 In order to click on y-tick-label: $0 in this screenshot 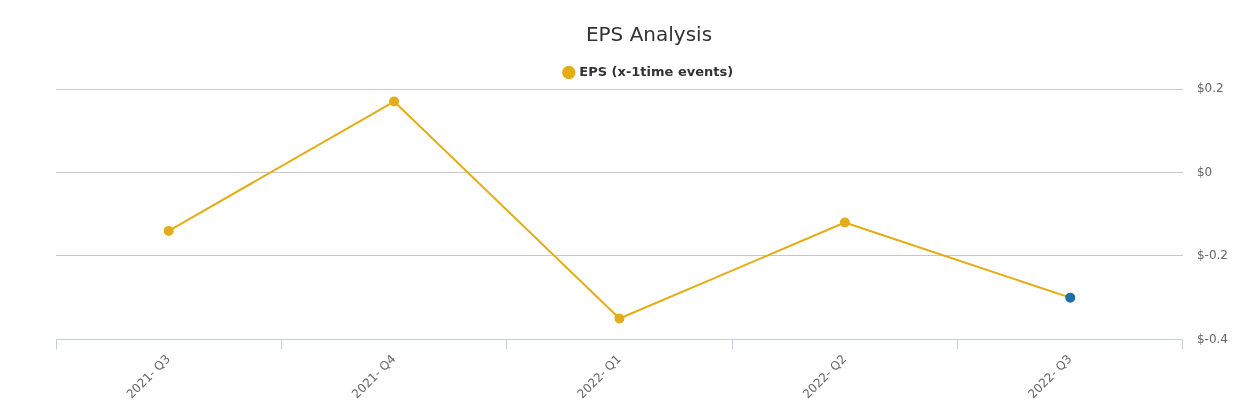, I will do `click(1204, 171)`.